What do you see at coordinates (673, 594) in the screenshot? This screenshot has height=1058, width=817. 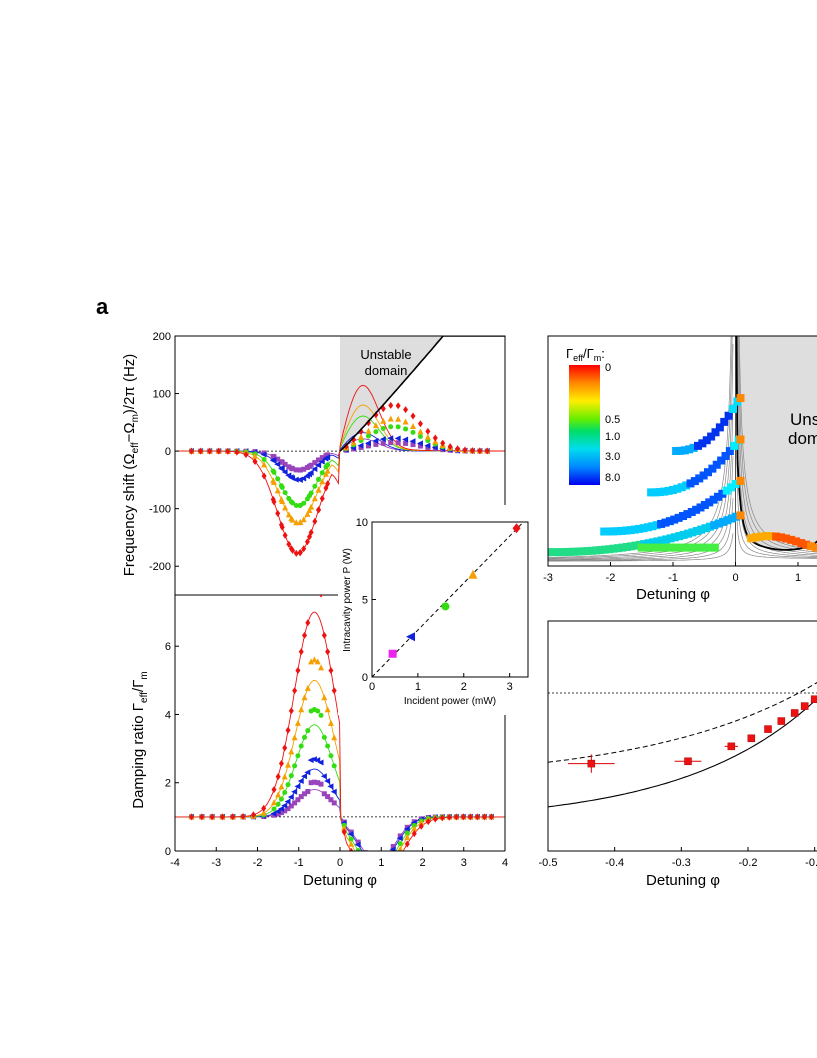 I see `x-axis-label: Detuning φ` at bounding box center [673, 594].